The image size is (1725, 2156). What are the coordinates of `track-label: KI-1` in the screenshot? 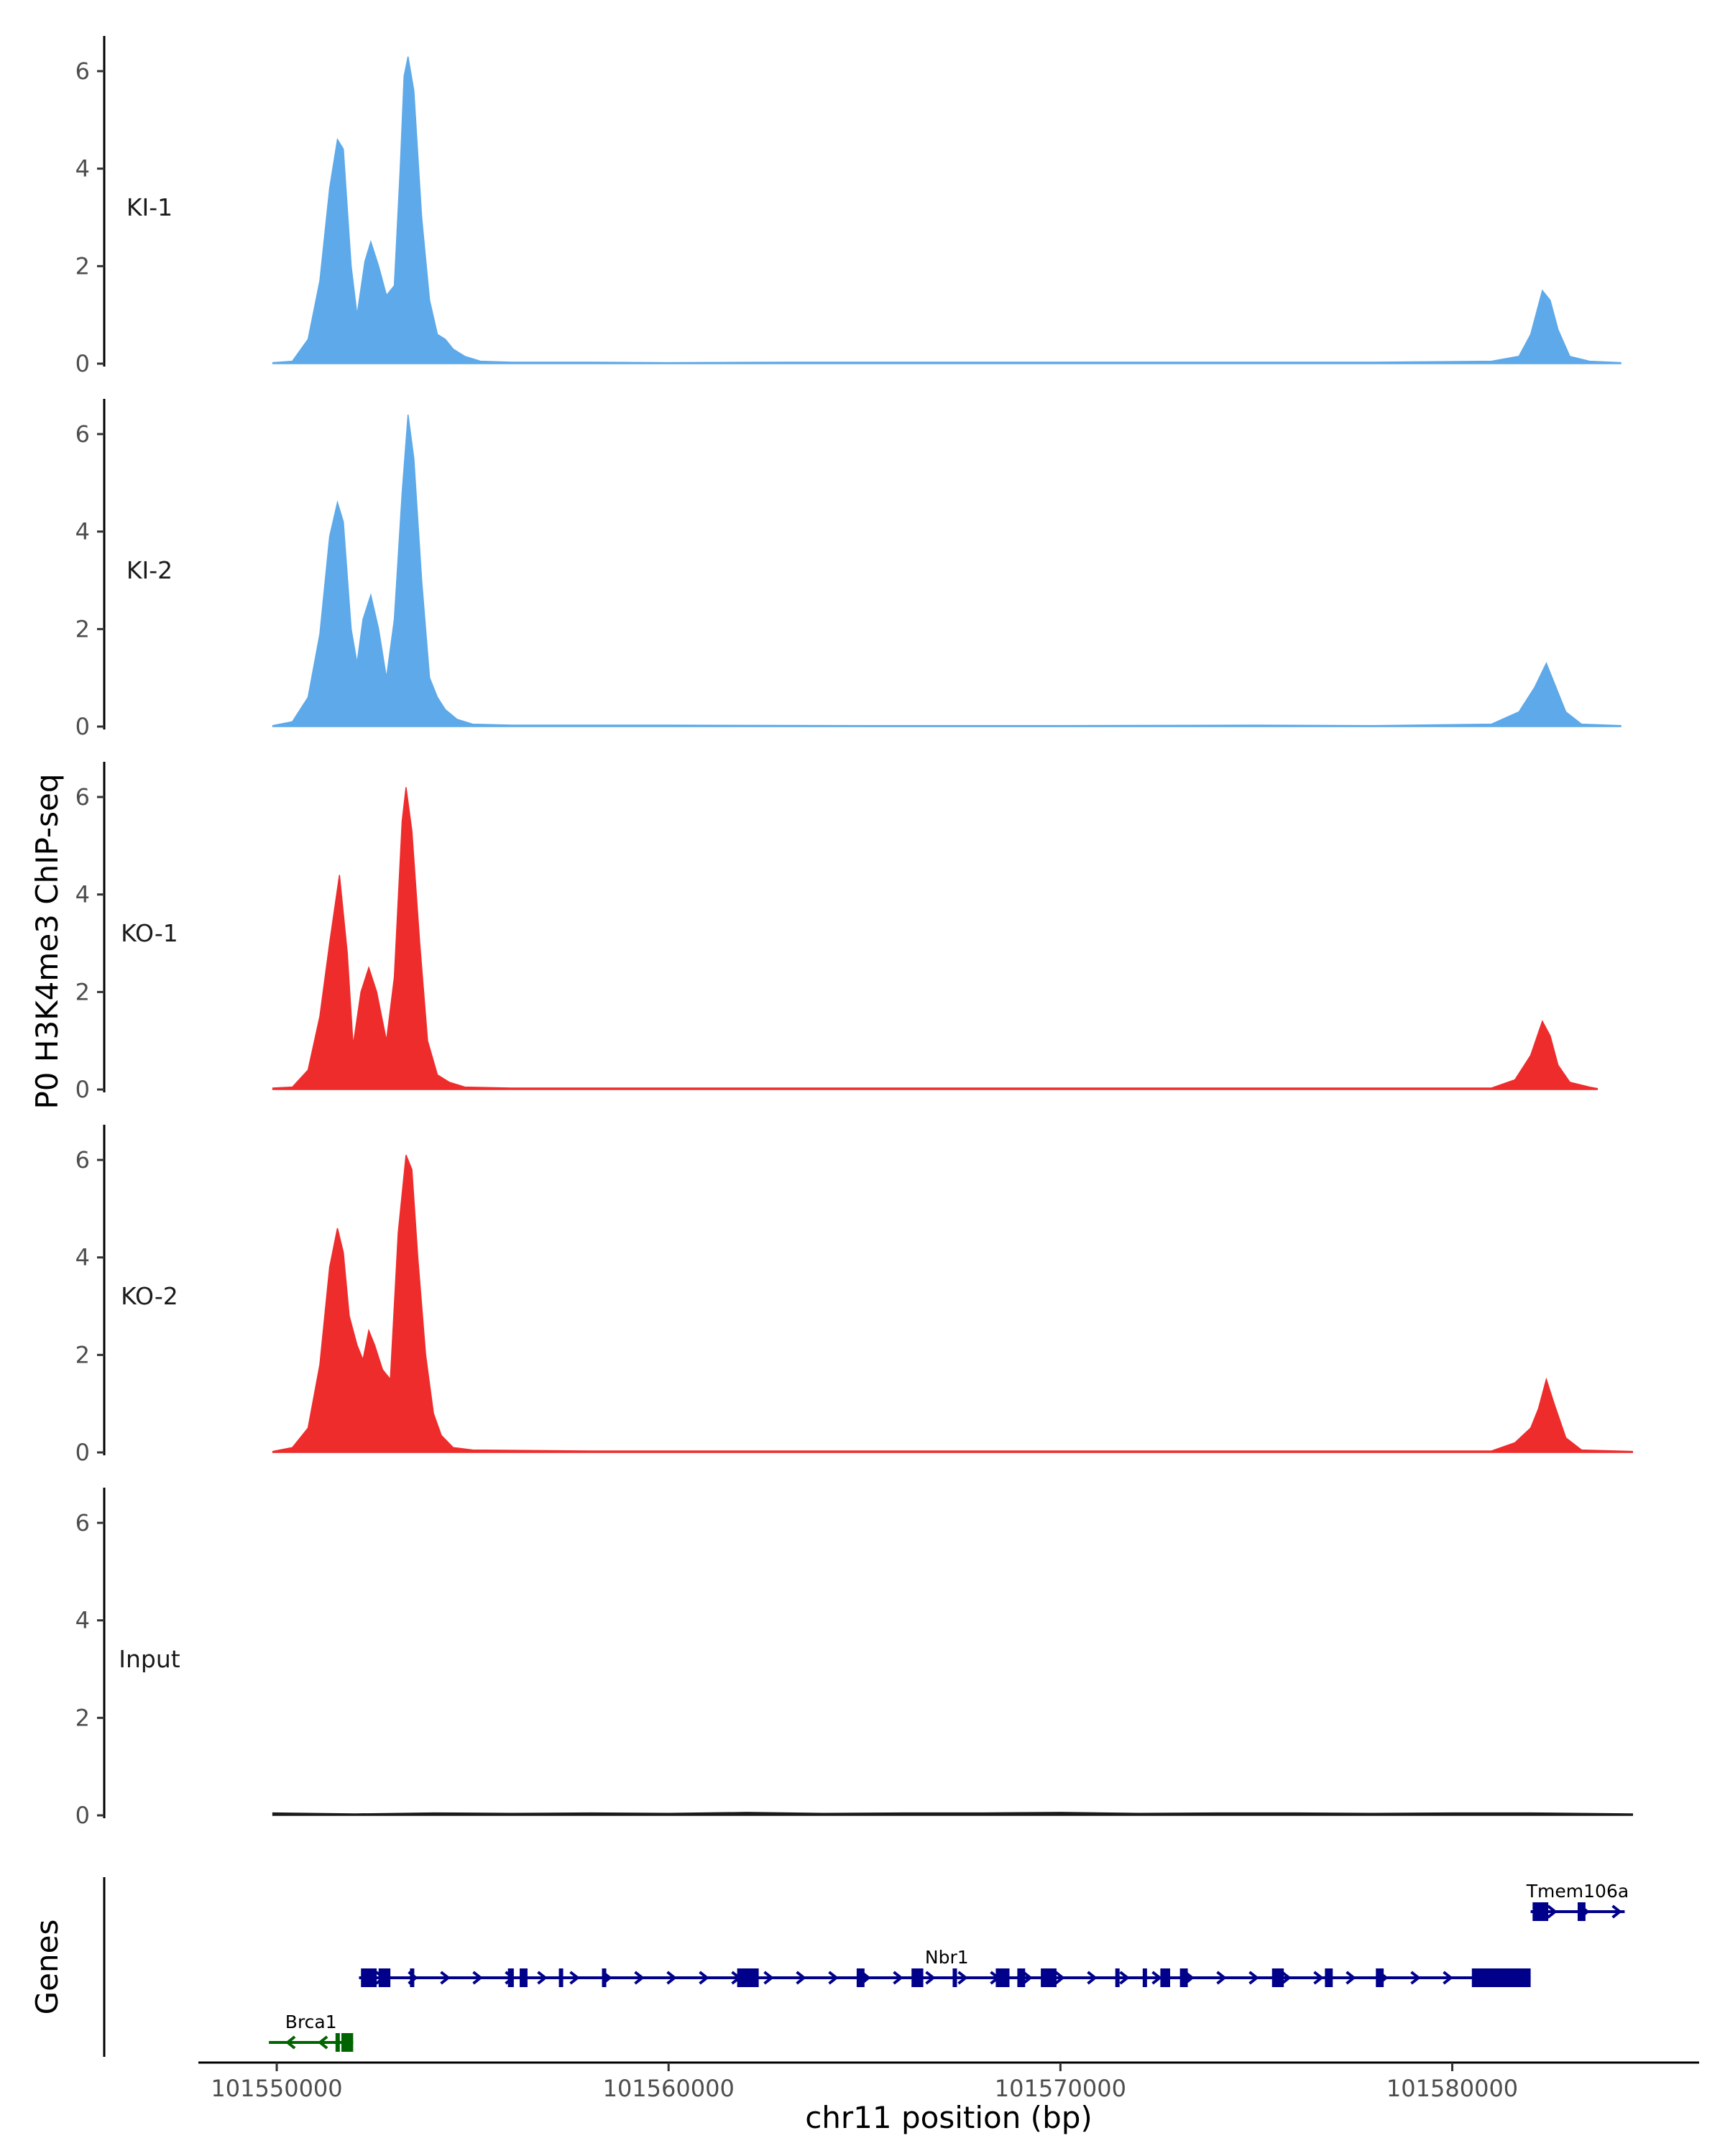 It's located at (149, 207).